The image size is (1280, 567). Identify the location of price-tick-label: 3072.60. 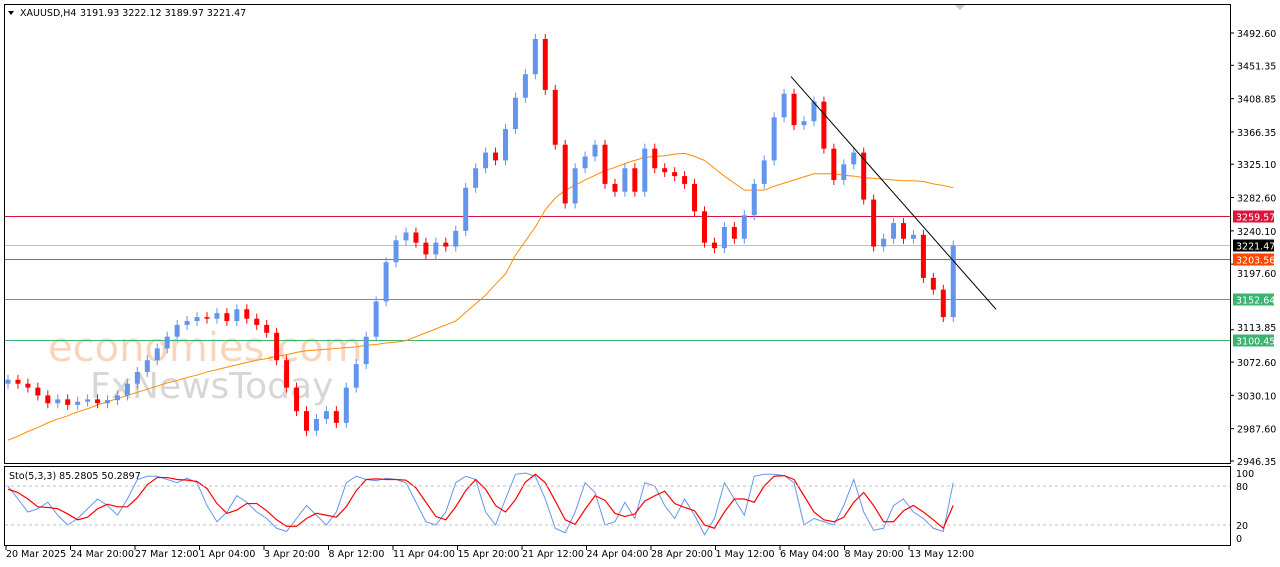
(1256, 363).